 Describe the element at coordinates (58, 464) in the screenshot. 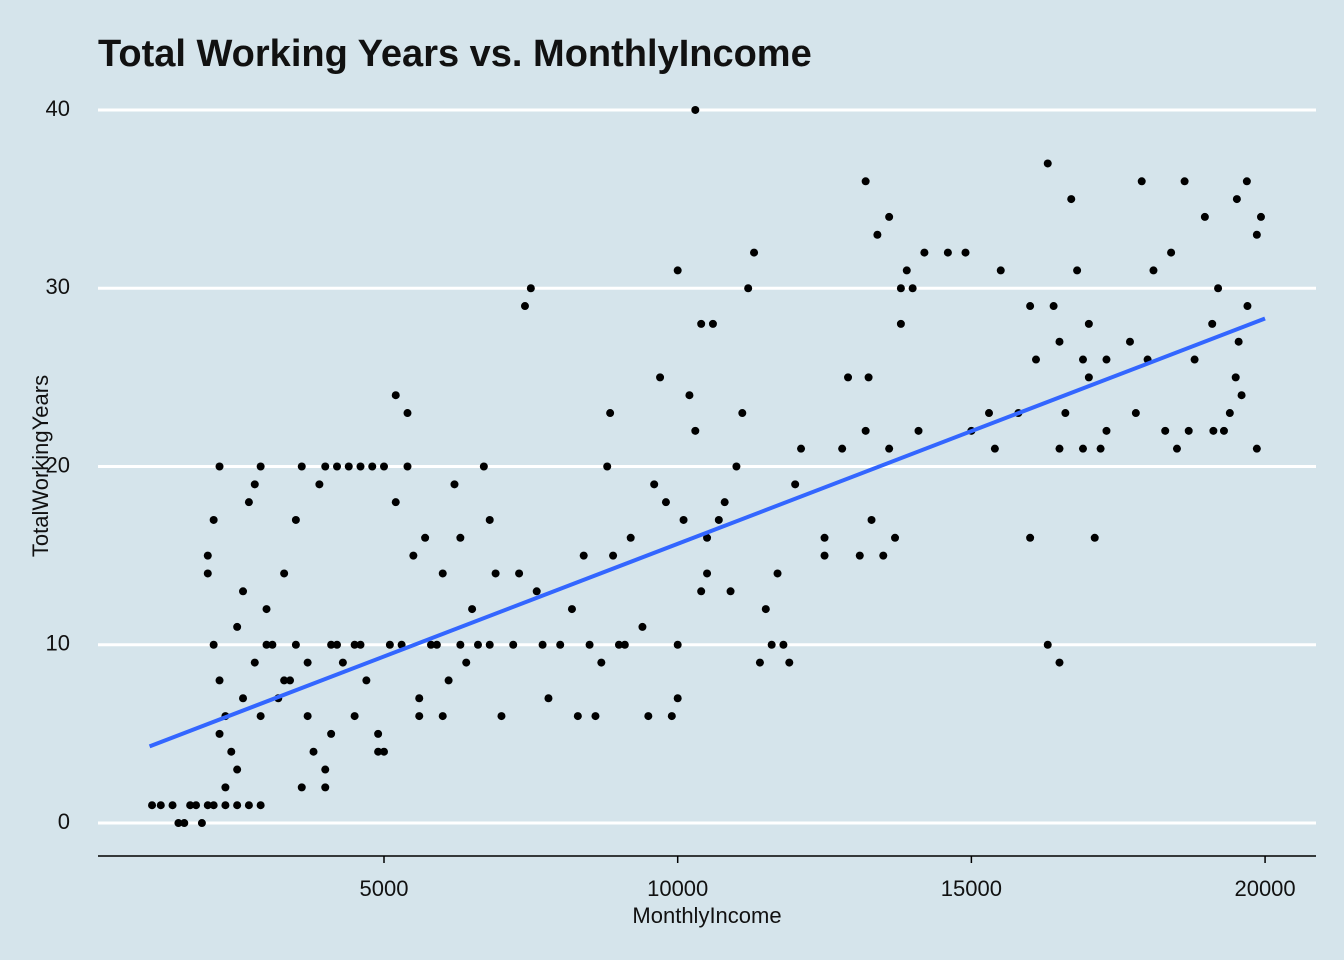

I see `y-tick-label: 20` at that location.